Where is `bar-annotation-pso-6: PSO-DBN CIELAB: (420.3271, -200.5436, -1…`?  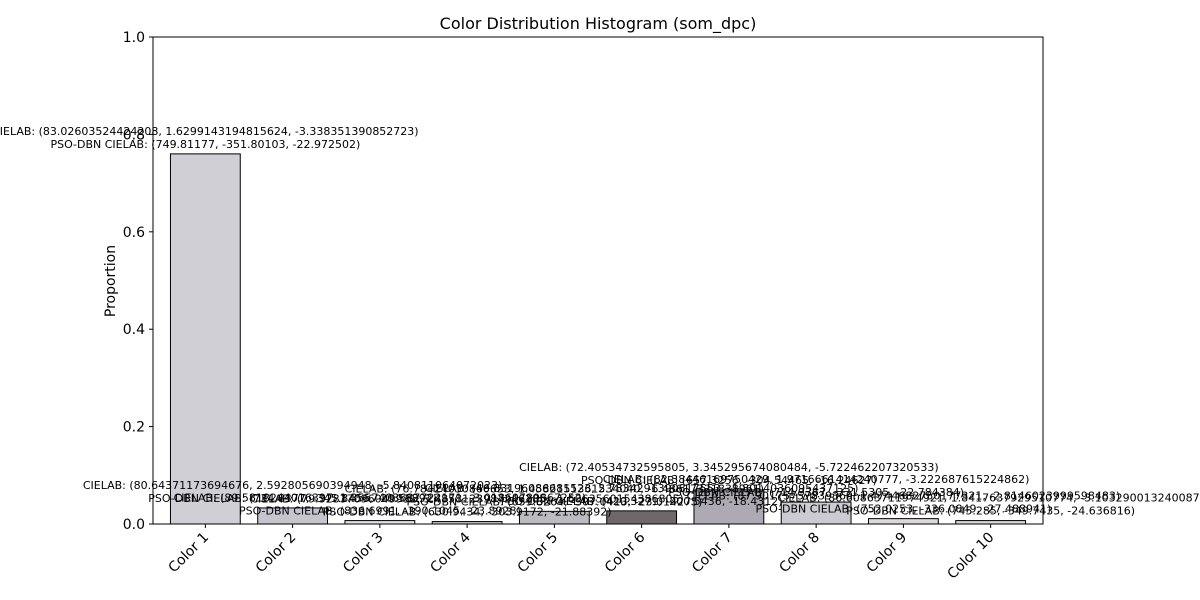 bar-annotation-pso-6: PSO-DBN CIELAB: (420.3271, -200.5436, -1… is located at coordinates (642, 501).